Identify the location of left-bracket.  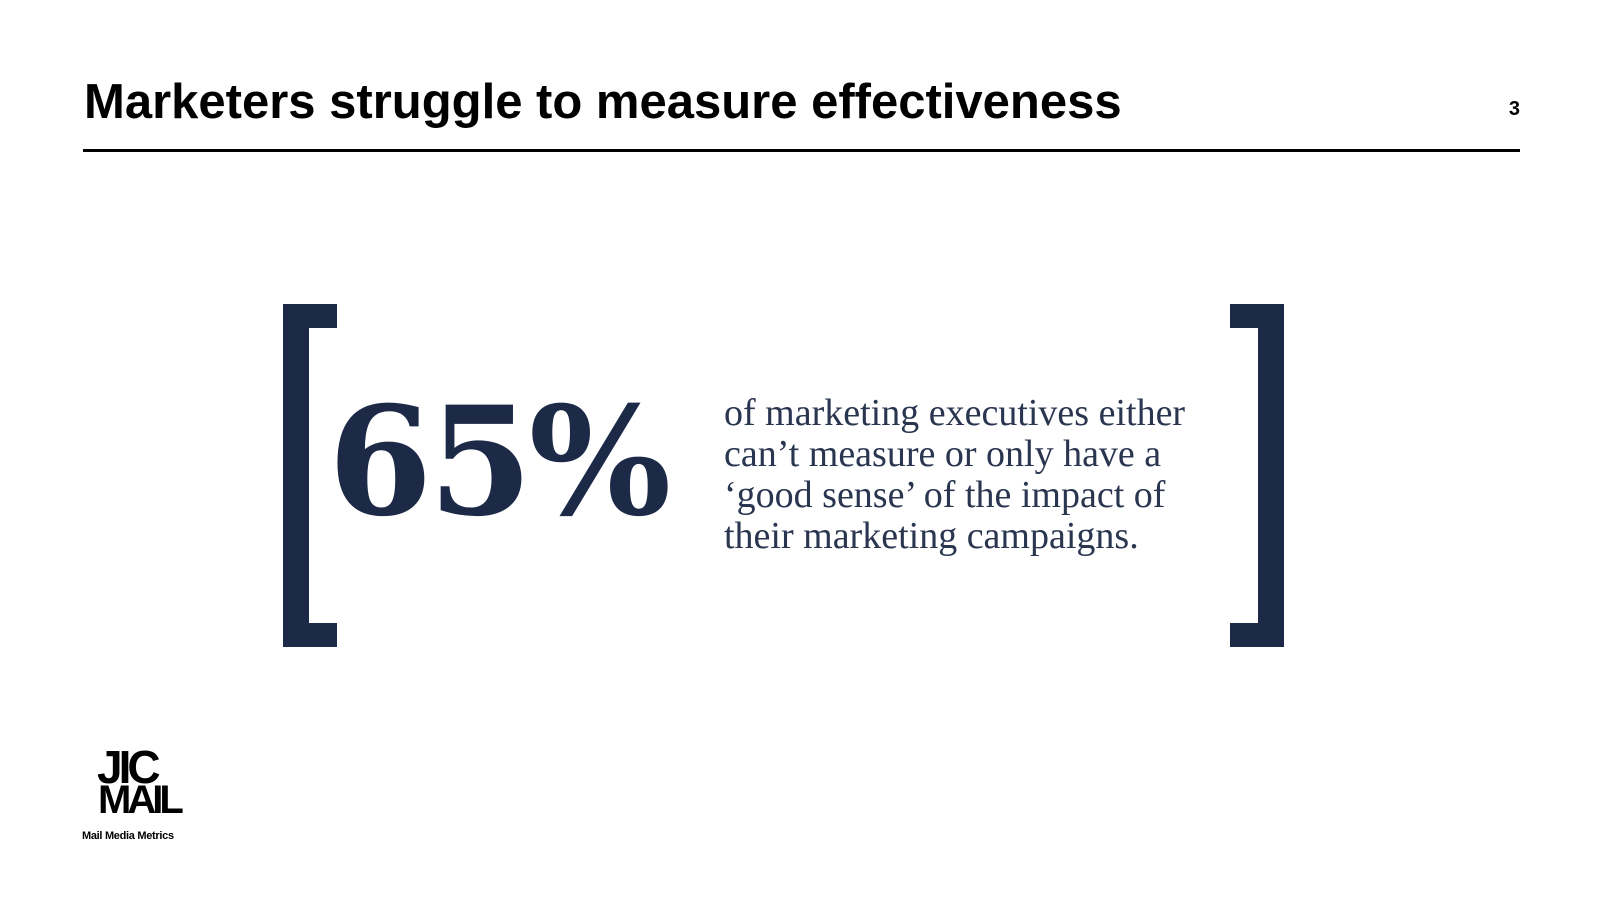
(310, 475).